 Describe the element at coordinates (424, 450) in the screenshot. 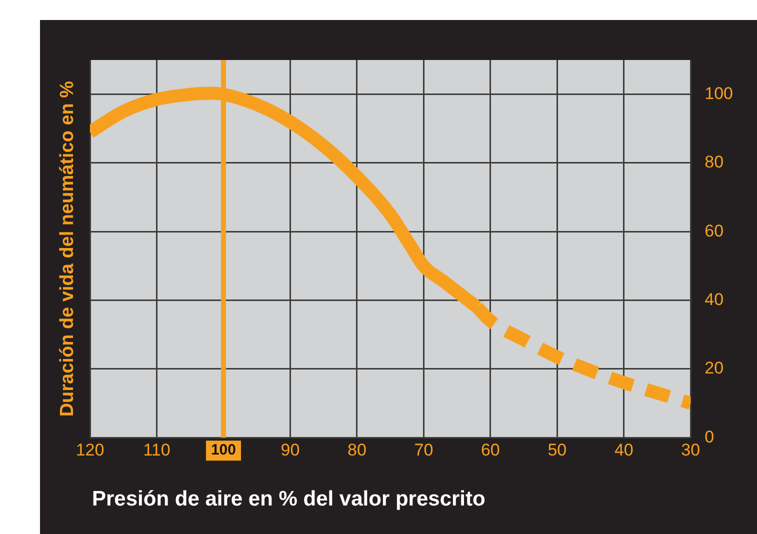

I see `x-tick-label: 70` at that location.